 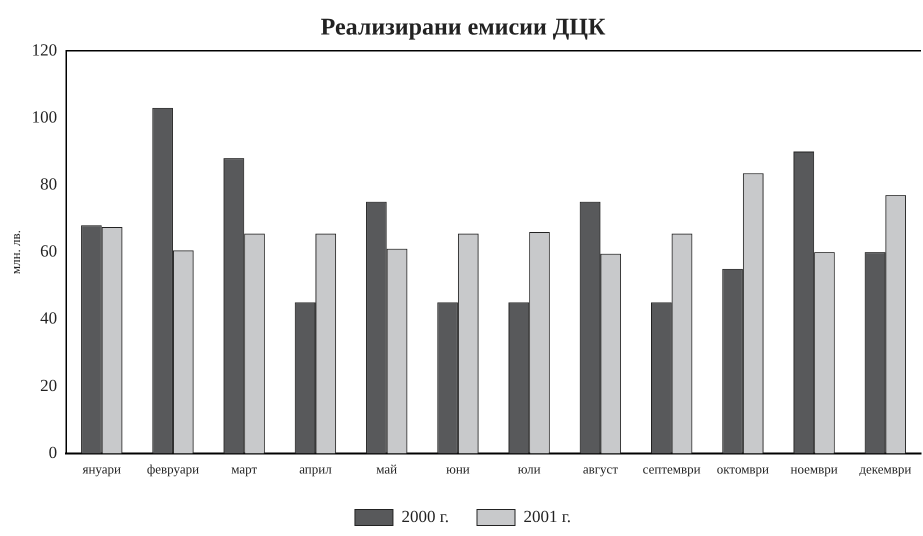 What do you see at coordinates (600, 469) in the screenshot?
I see `x-tick-label: август` at bounding box center [600, 469].